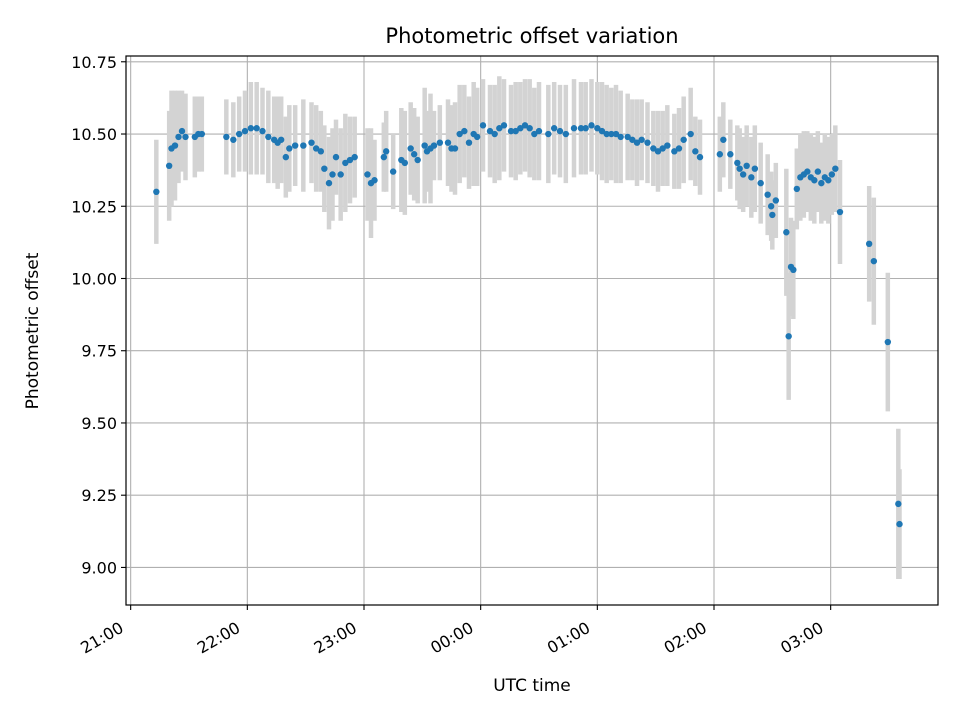 The image size is (960, 720). Describe the element at coordinates (94, 278) in the screenshot. I see `y-tick-label: 10.00` at that location.